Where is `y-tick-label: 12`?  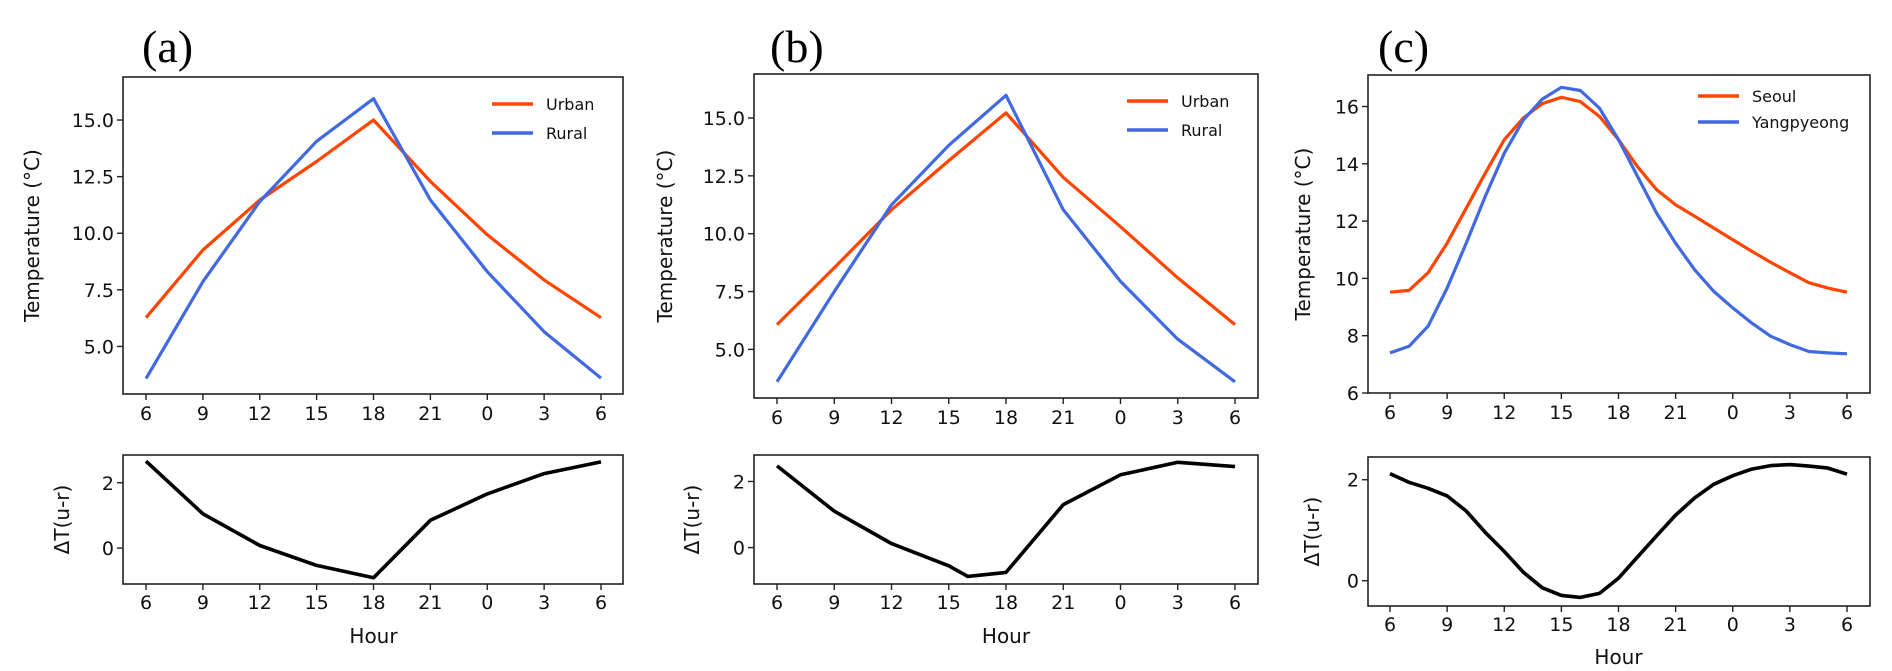
y-tick-label: 12 is located at coordinates (1347, 222).